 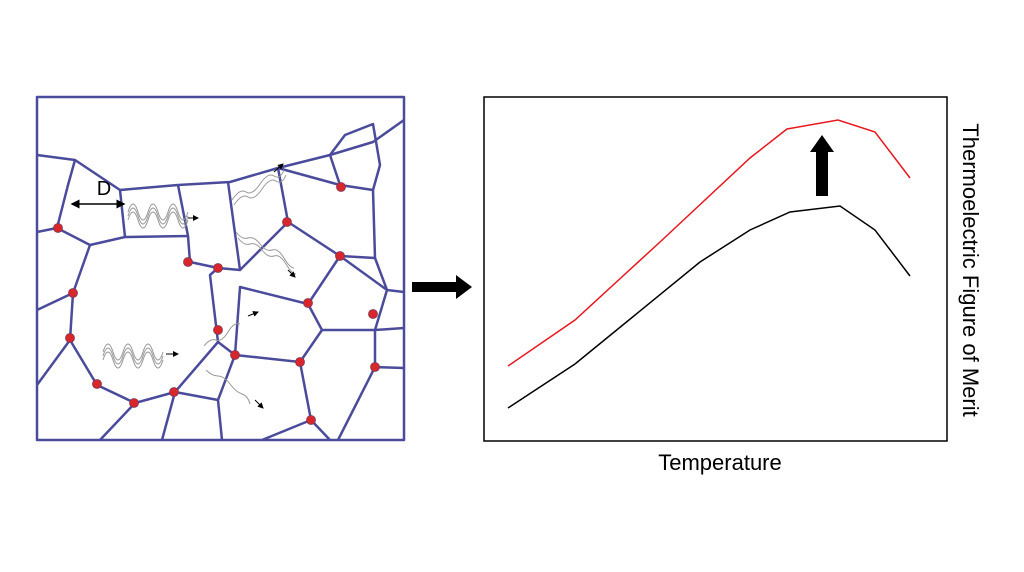 I want to click on phonon-waves, so click(x=199, y=286).